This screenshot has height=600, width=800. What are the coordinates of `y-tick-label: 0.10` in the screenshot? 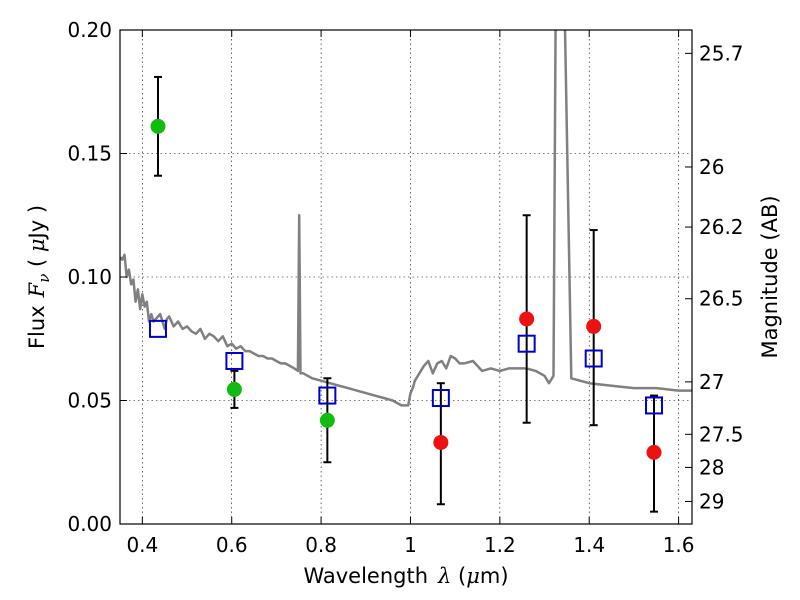 It's located at (89, 277).